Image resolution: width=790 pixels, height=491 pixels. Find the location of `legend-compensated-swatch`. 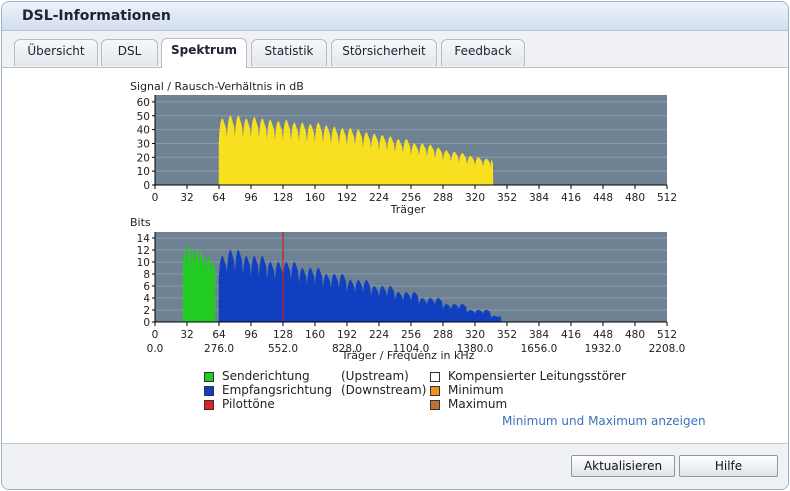

legend-compensated-swatch is located at coordinates (435, 377).